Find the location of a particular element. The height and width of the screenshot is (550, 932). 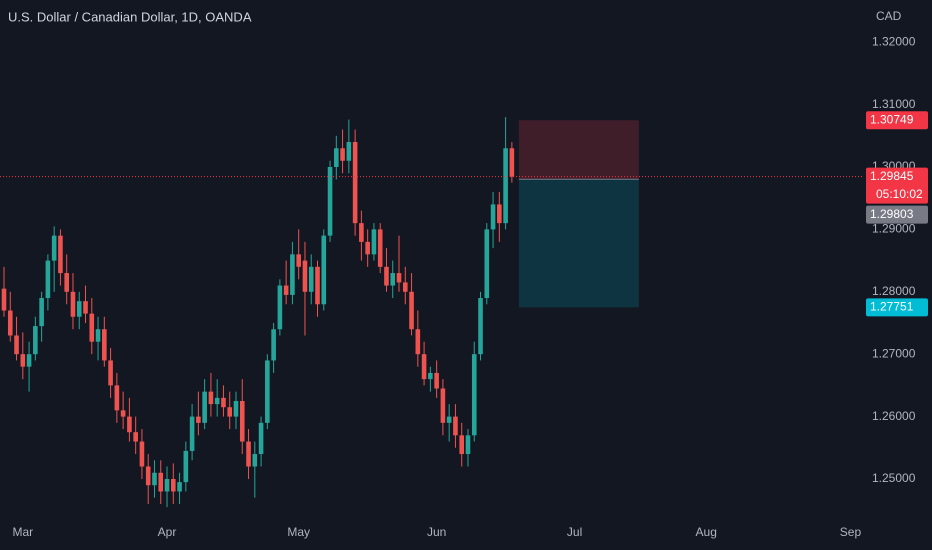

x-tick-label: Aug is located at coordinates (706, 532).